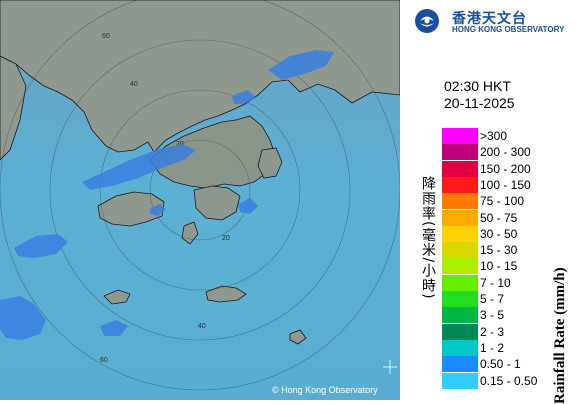  I want to click on legend-label: >300, so click(494, 136).